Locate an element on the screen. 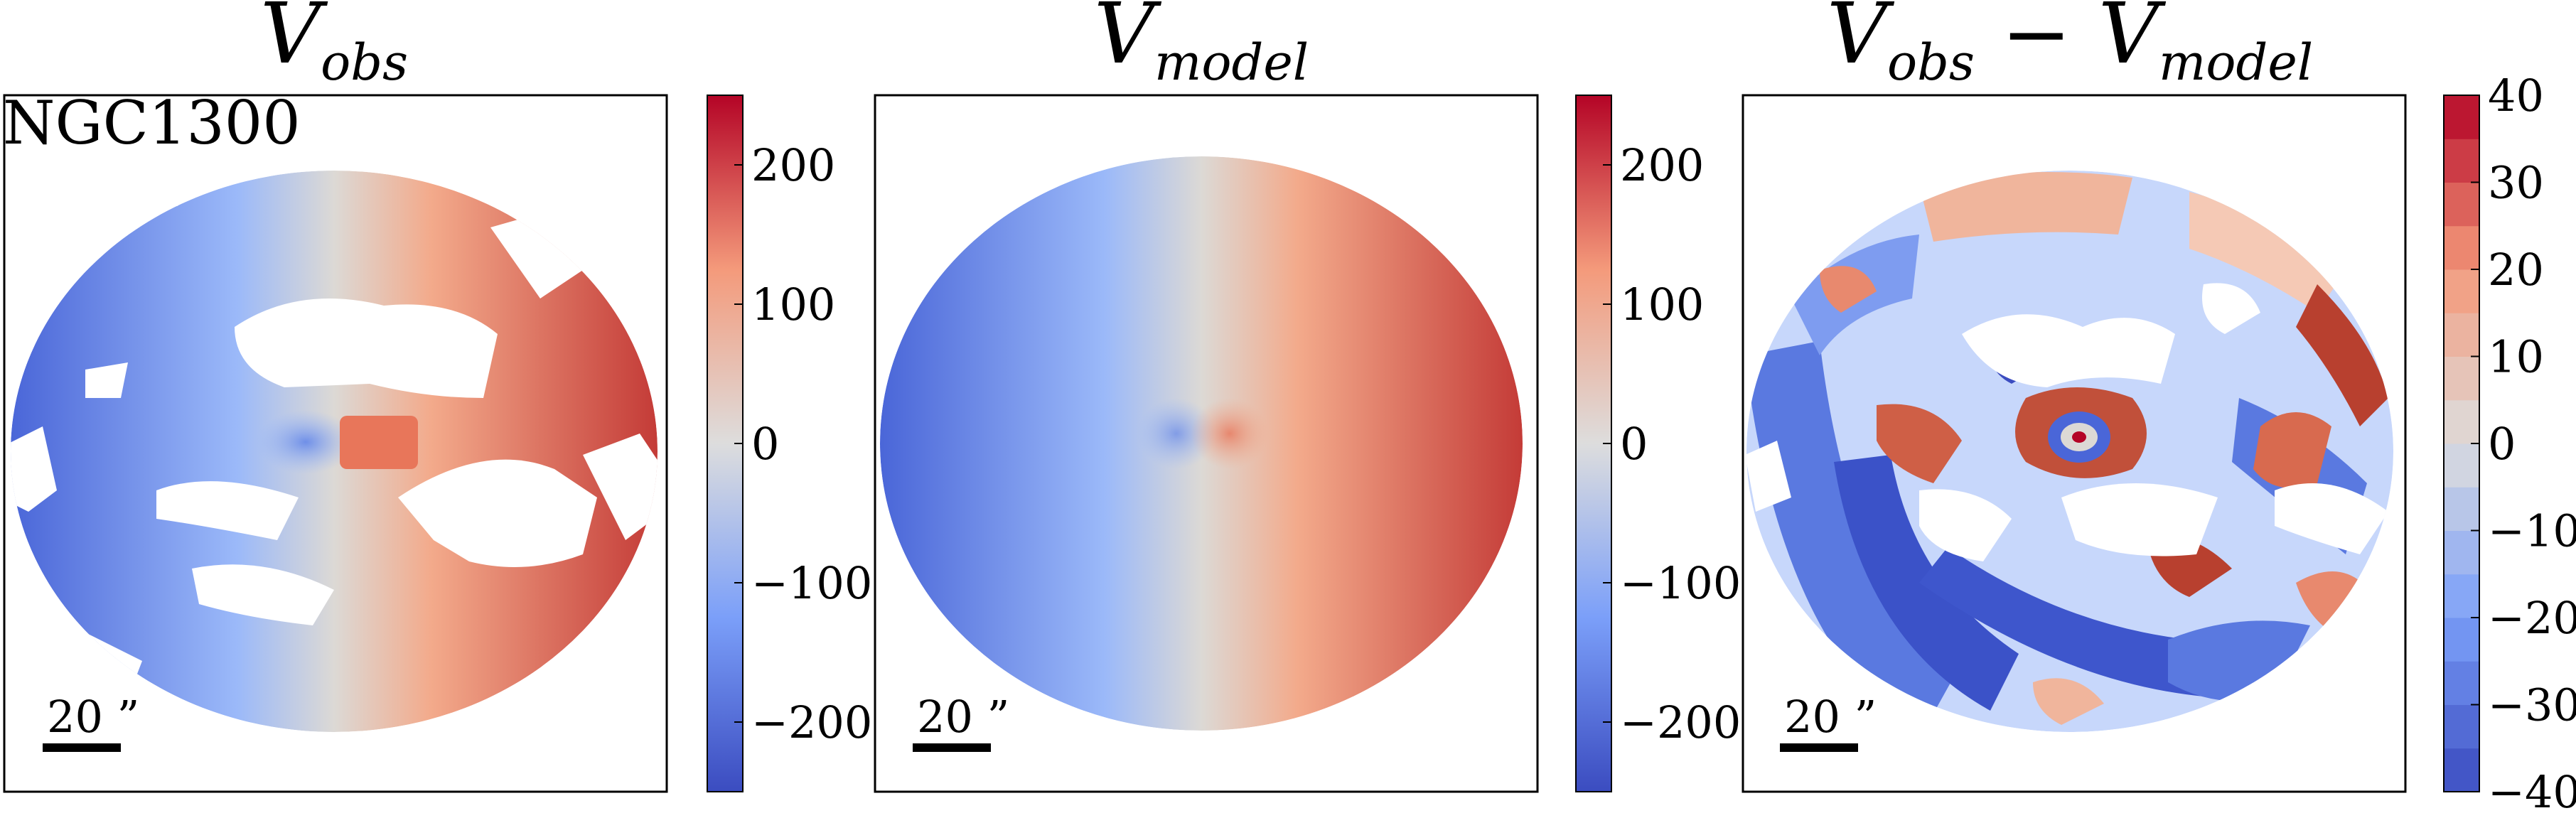 This screenshot has width=2576, height=818. colorbar-vobs: −200 −100 0 100 200 is located at coordinates (789, 443).